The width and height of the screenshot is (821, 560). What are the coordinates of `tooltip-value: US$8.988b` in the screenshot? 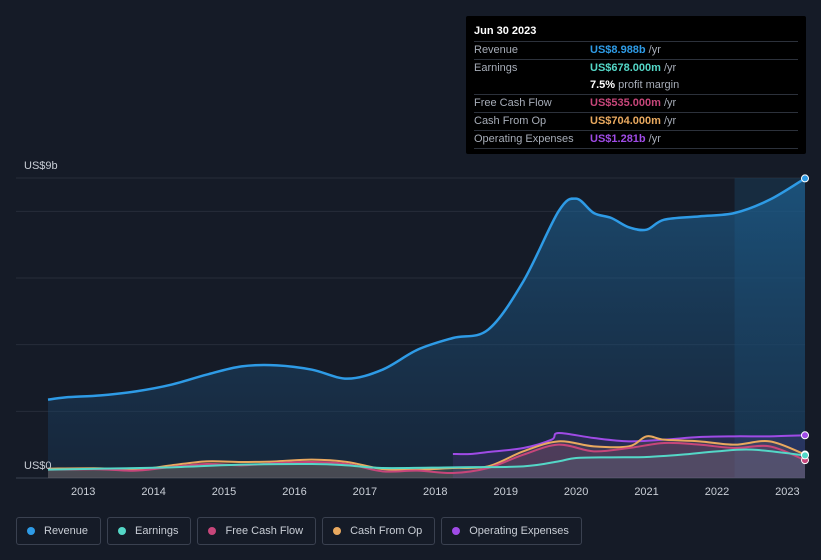 It's located at (618, 50).